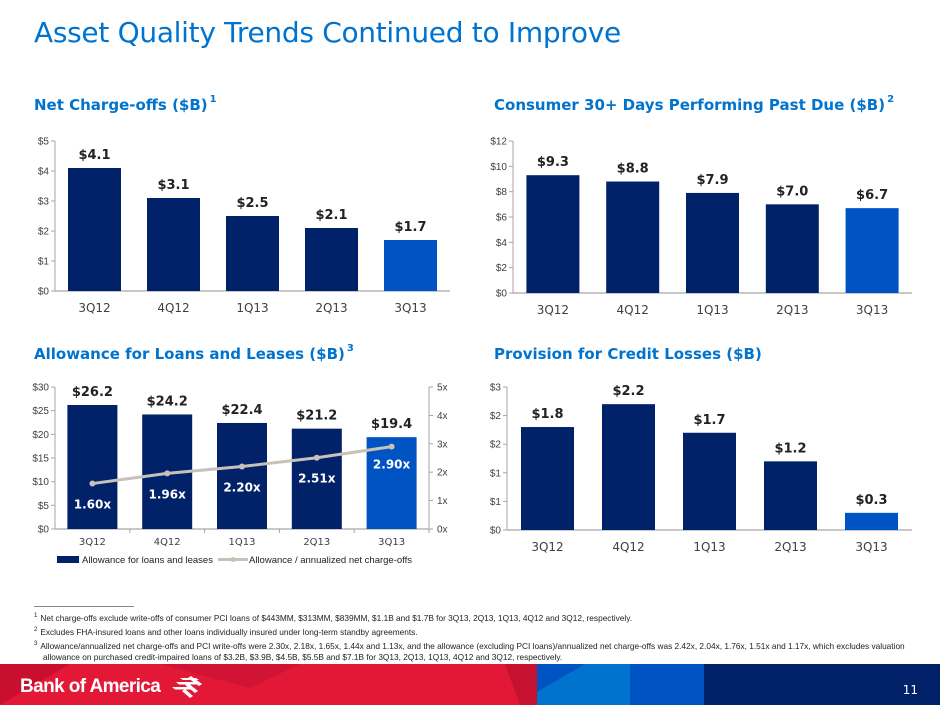  What do you see at coordinates (90, 686) in the screenshot?
I see `logo-wordmark: Bank of America` at bounding box center [90, 686].